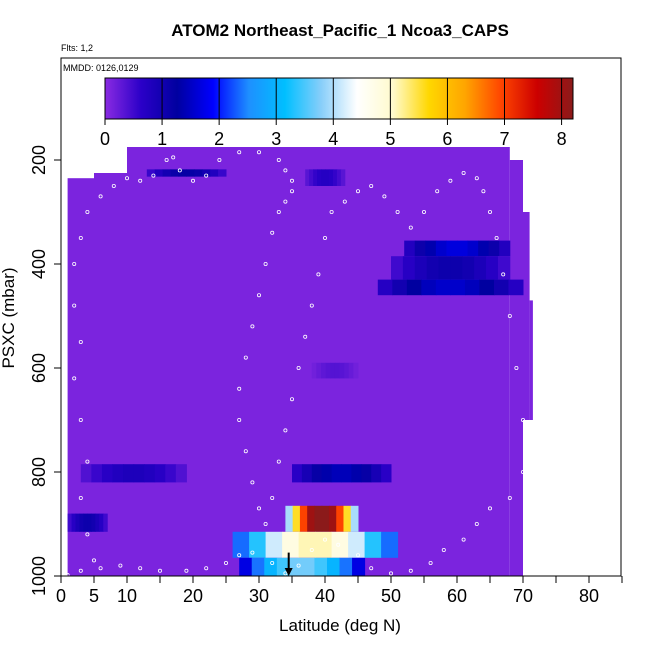  What do you see at coordinates (340, 625) in the screenshot?
I see `x-axis-label: Latitude (deg N)` at bounding box center [340, 625].